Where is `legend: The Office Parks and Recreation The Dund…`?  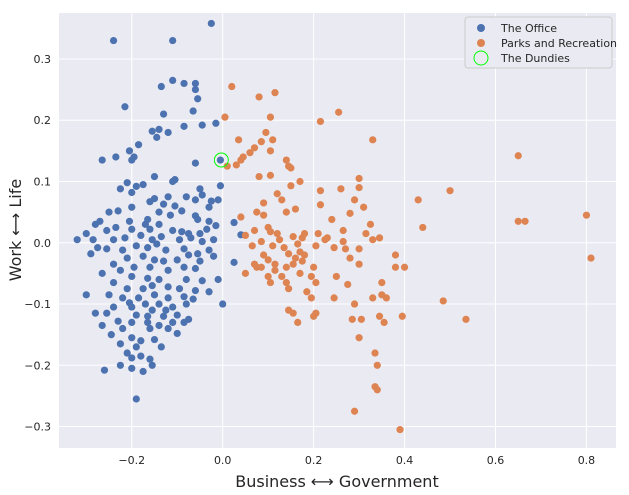 legend: The Office Parks and Recreation The Dund… is located at coordinates (540, 42).